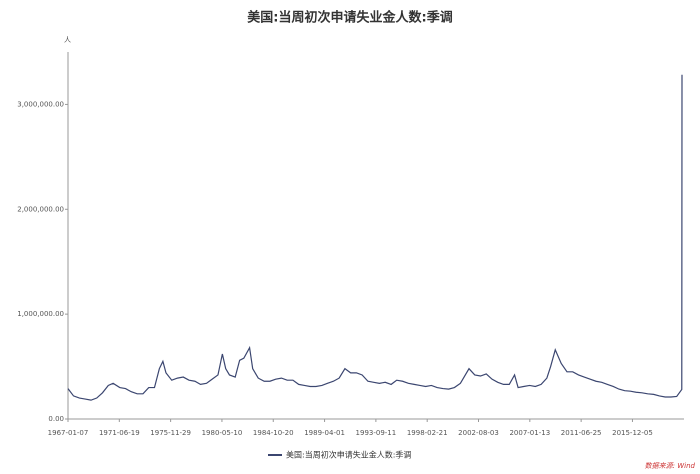 This screenshot has width=700, height=474. I want to click on x-tick-label: 2015-12-05, so click(632, 433).